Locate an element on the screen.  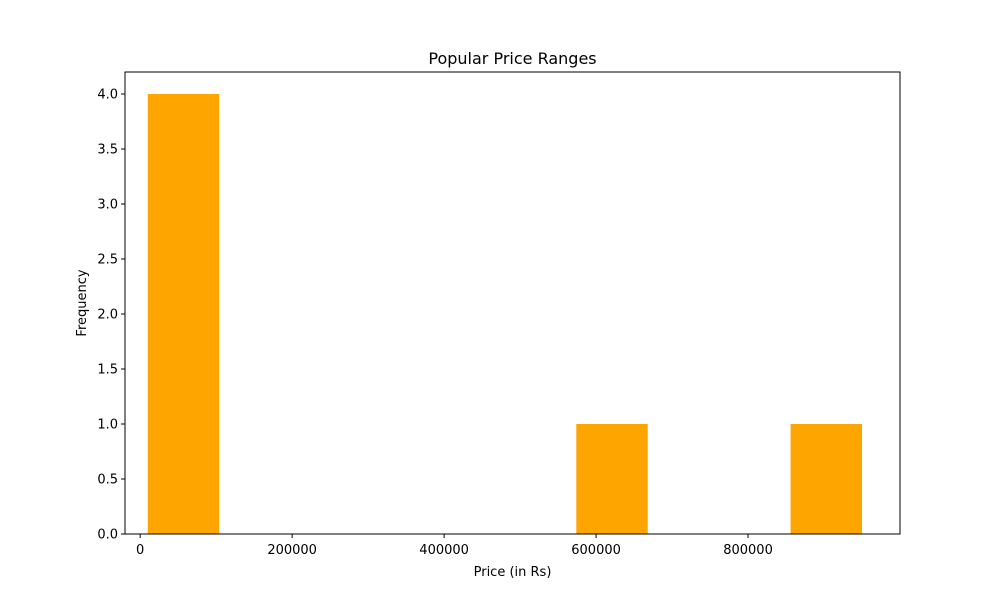
y-tick-label: 1.0 is located at coordinates (107, 425).